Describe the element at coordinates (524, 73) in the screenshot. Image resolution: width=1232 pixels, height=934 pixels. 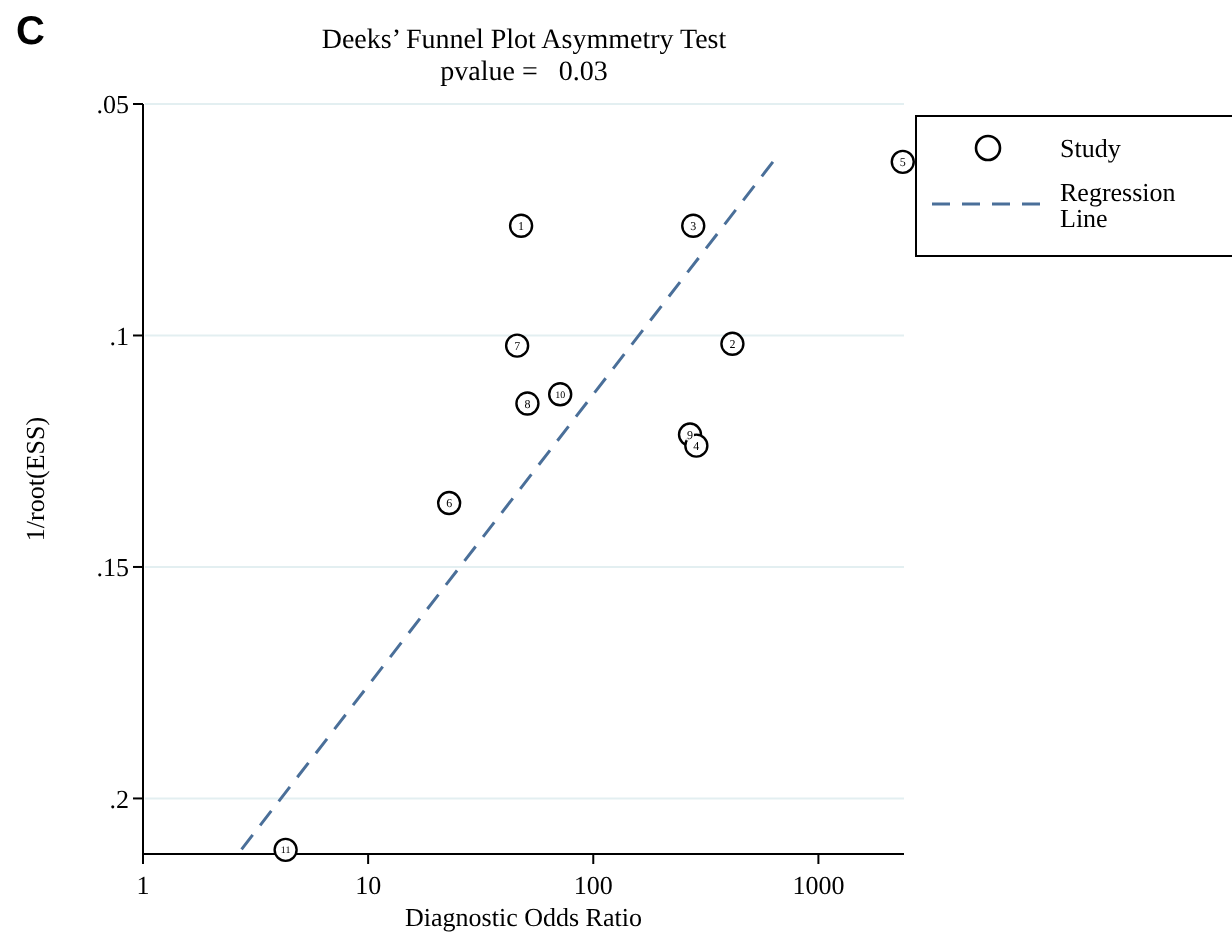
I see `chart-subtitle: pvalue = 0.03` at that location.